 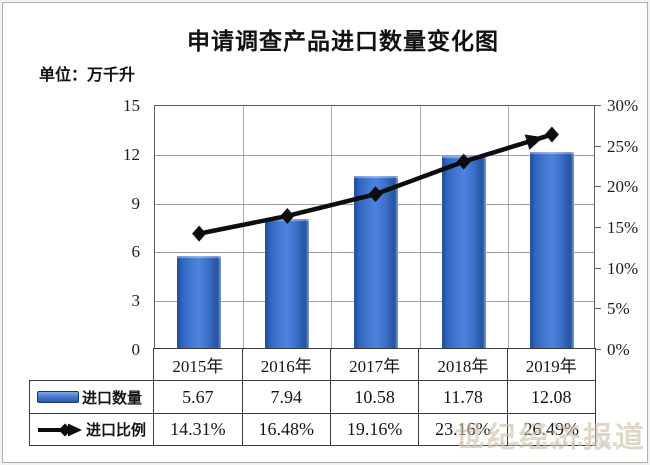 I want to click on bar-2017年, so click(x=375, y=261).